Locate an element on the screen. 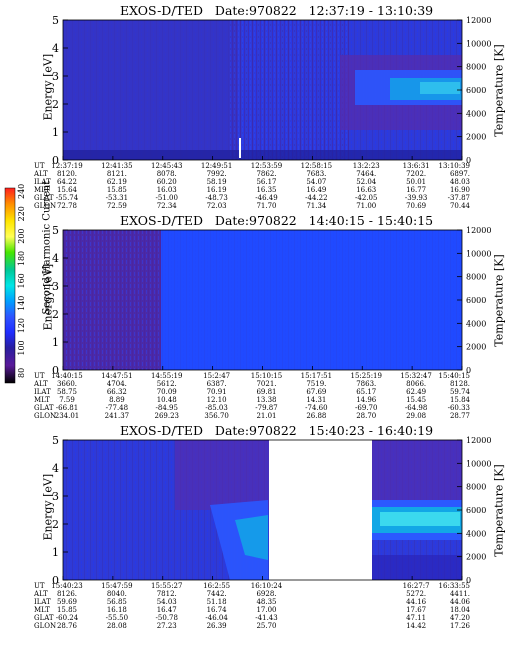 This screenshot has height=649, width=505. y2tick-label: 4000 is located at coordinates (476, 533).